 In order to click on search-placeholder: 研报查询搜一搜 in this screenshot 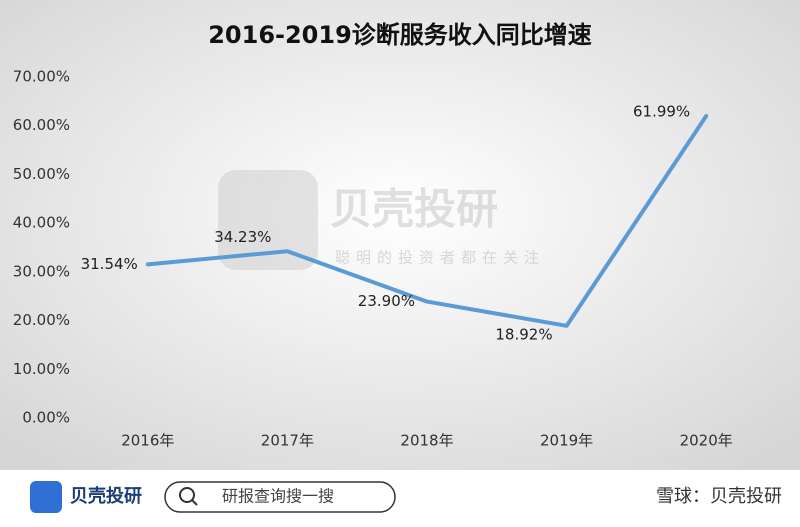, I will do `click(278, 496)`.